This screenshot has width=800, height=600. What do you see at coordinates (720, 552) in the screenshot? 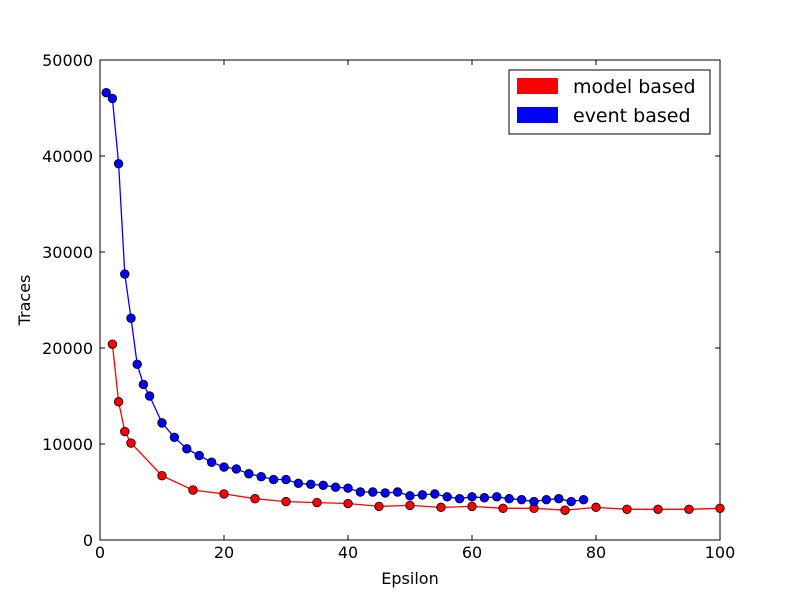
I see `x-tick-label: 100` at bounding box center [720, 552].